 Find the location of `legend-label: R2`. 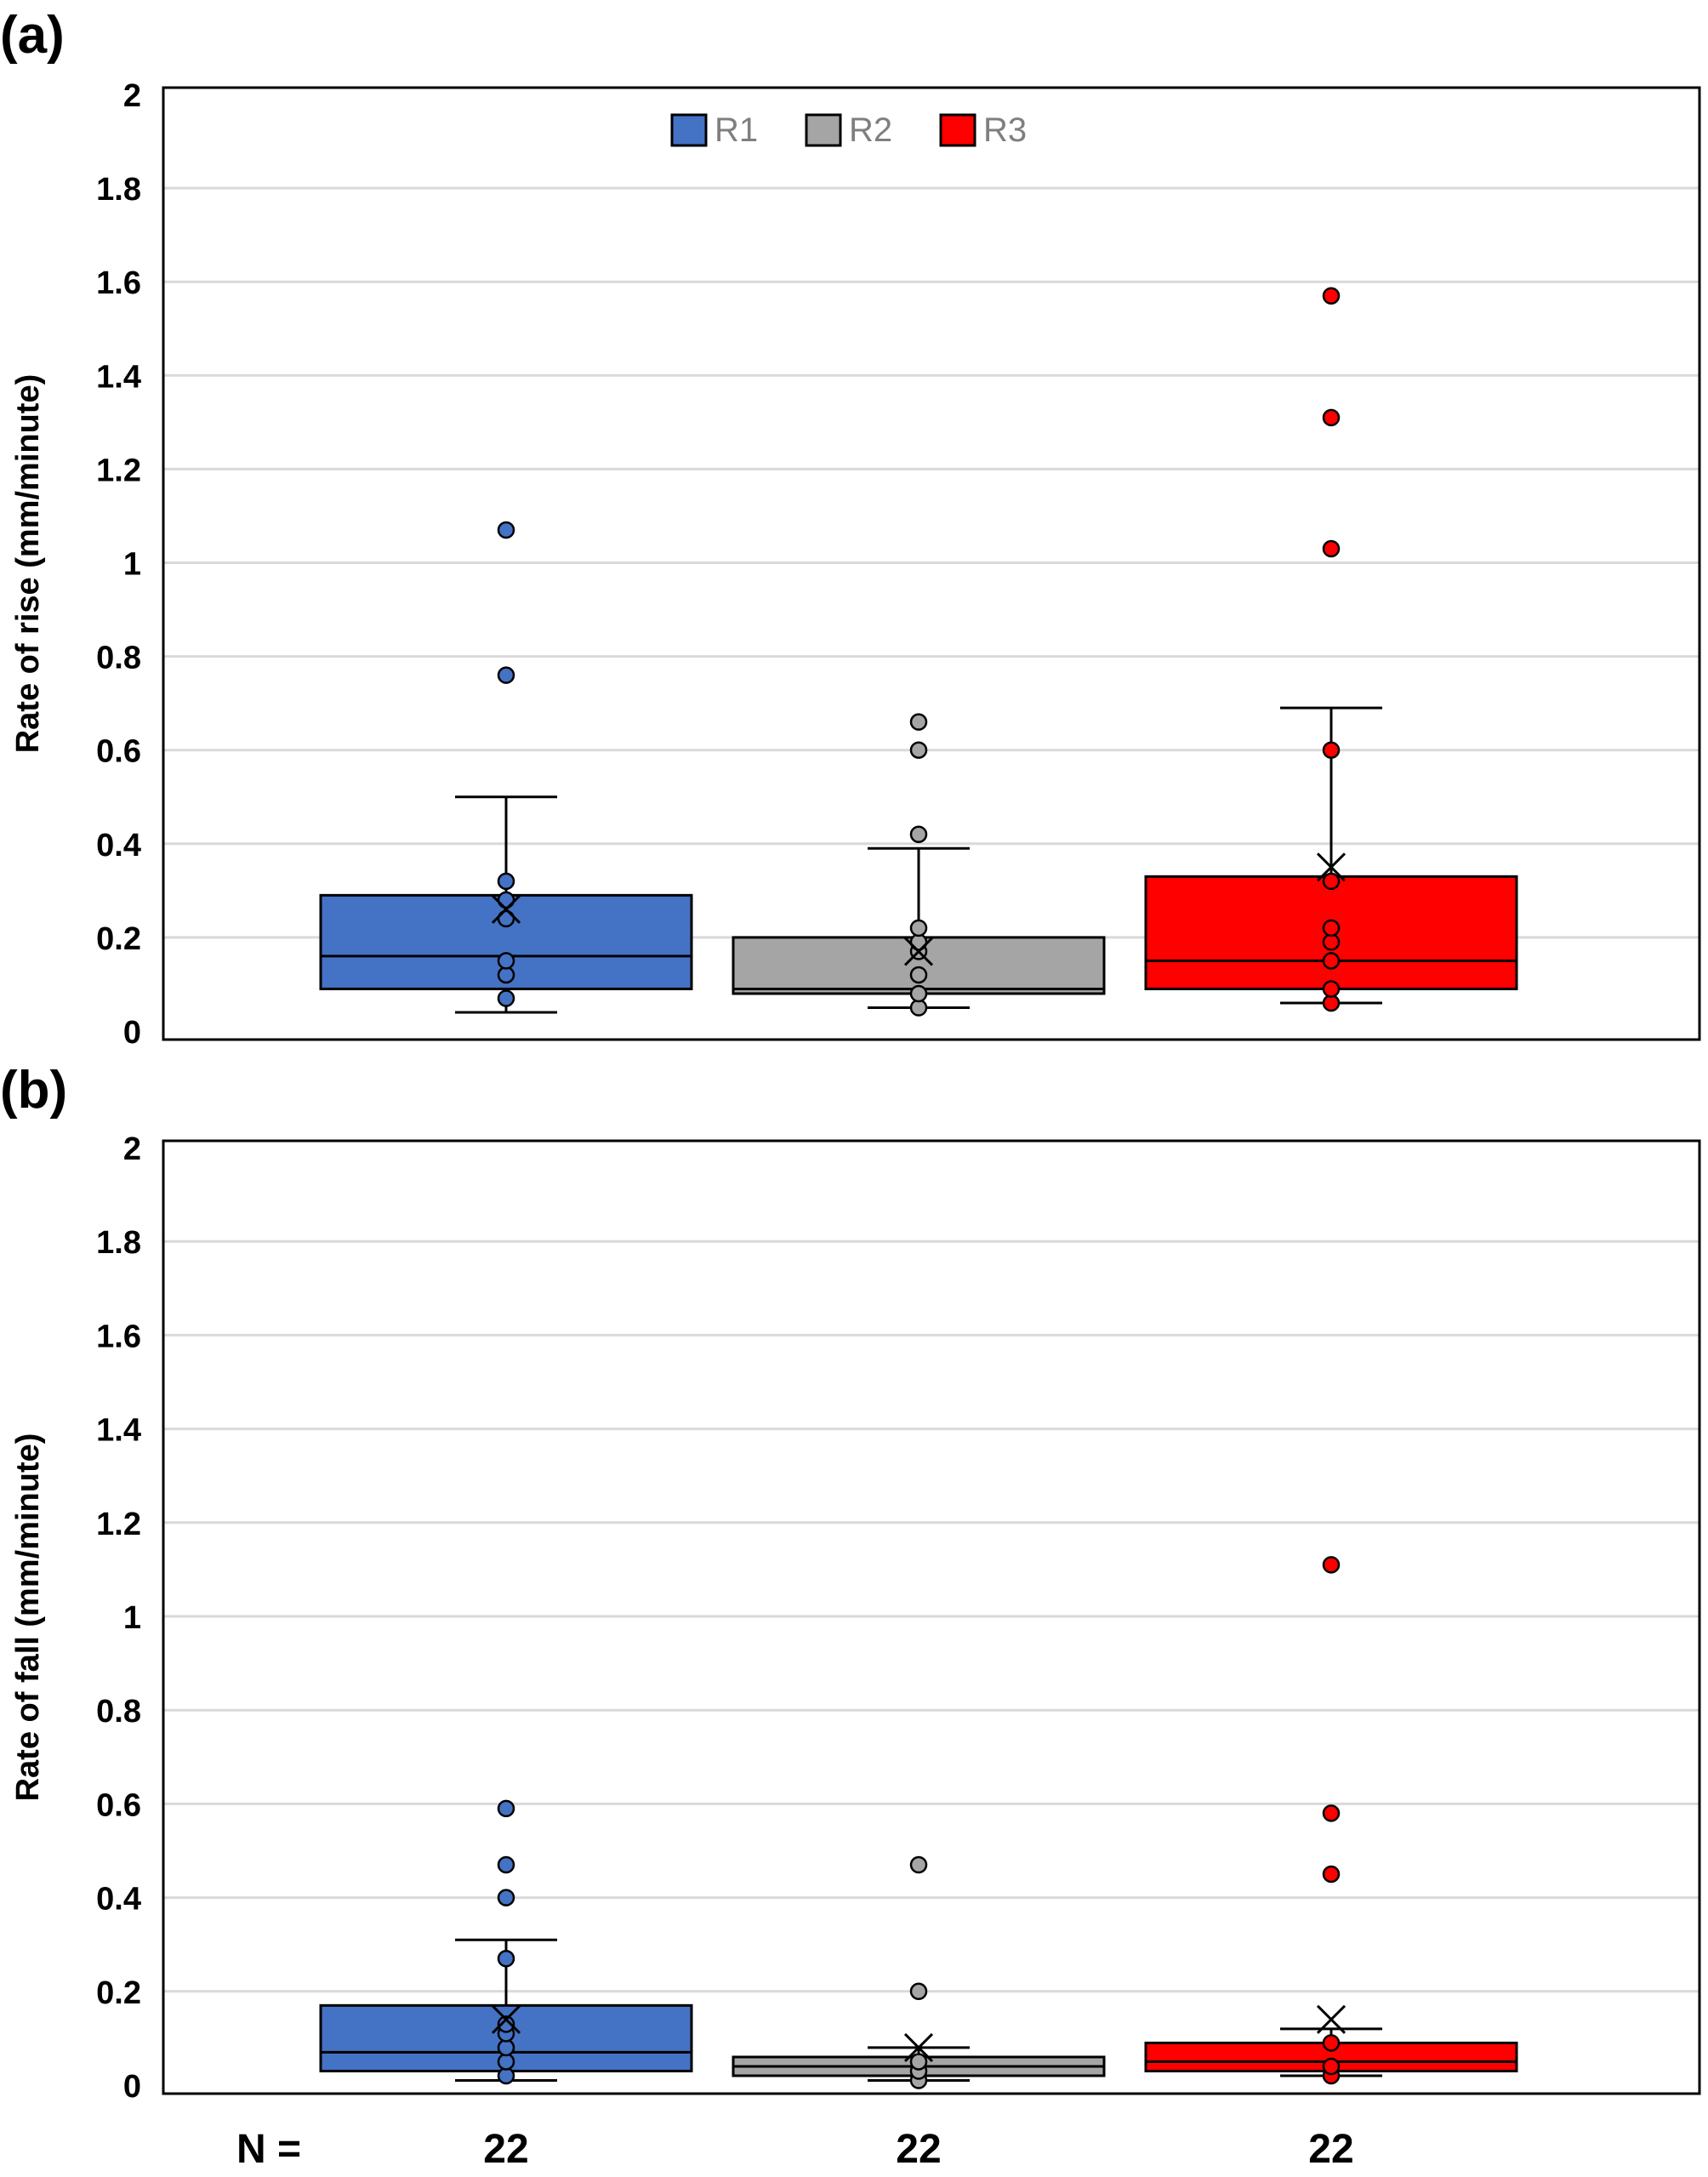

legend-label: R2 is located at coordinates (870, 130).